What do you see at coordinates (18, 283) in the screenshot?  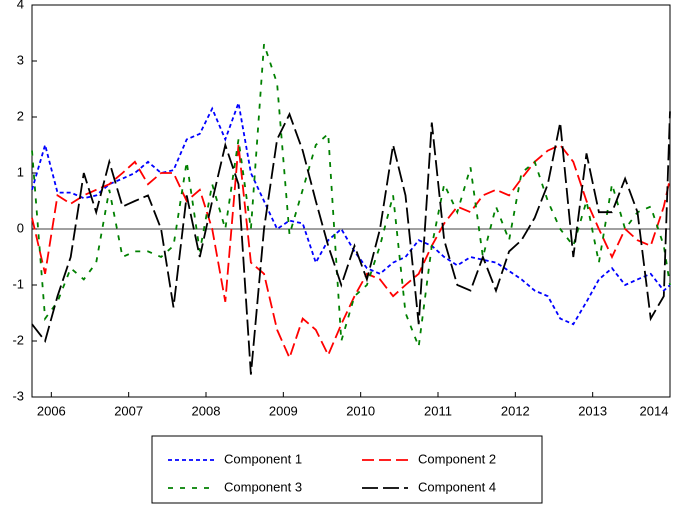 I see `y-tick-label: -1` at bounding box center [18, 283].